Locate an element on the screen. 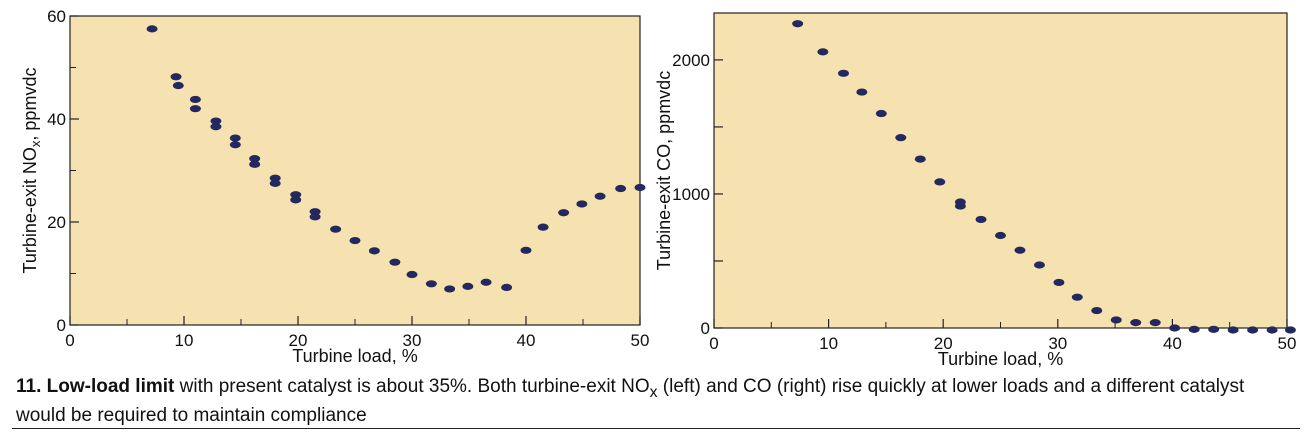 The image size is (1308, 438). y-tick-label: 1000 is located at coordinates (691, 194).